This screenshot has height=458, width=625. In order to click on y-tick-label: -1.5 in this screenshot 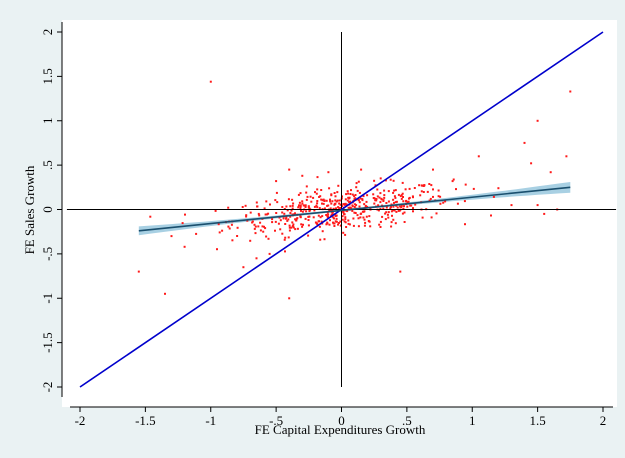, I will do `click(47, 342)`.